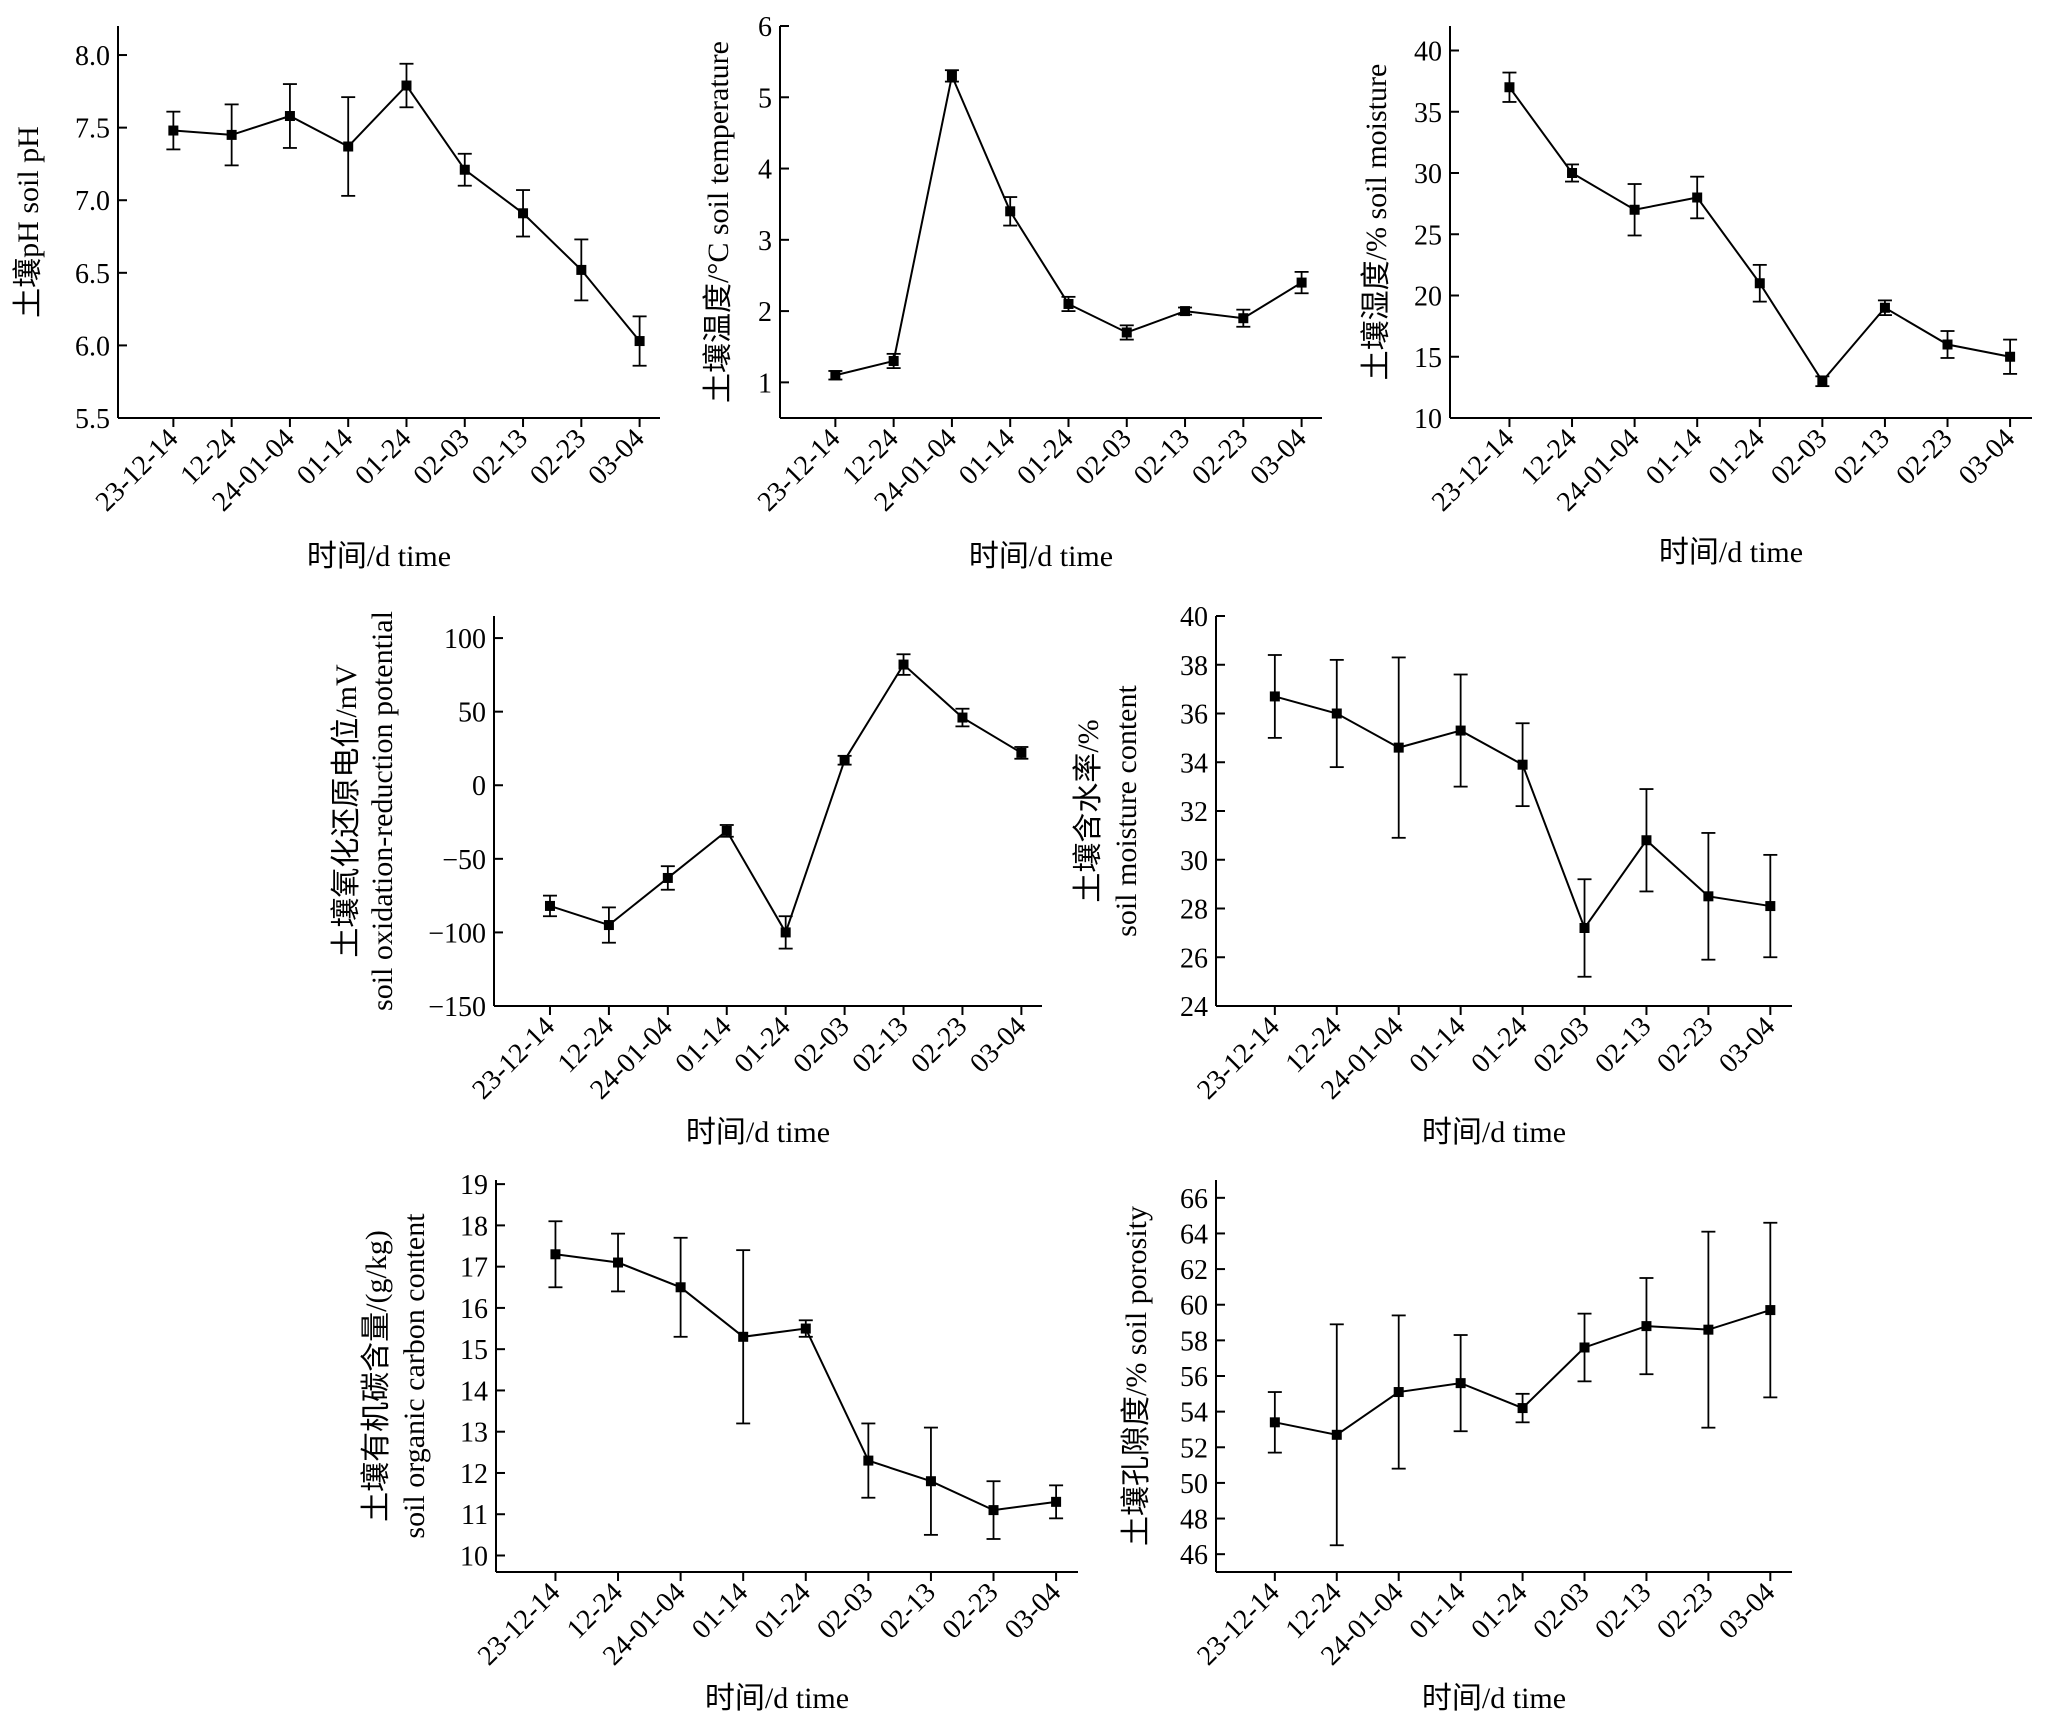 Image resolution: width=2048 pixels, height=1735 pixels. What do you see at coordinates (1194, 1234) in the screenshot?
I see `y-tick-label: 64` at bounding box center [1194, 1234].